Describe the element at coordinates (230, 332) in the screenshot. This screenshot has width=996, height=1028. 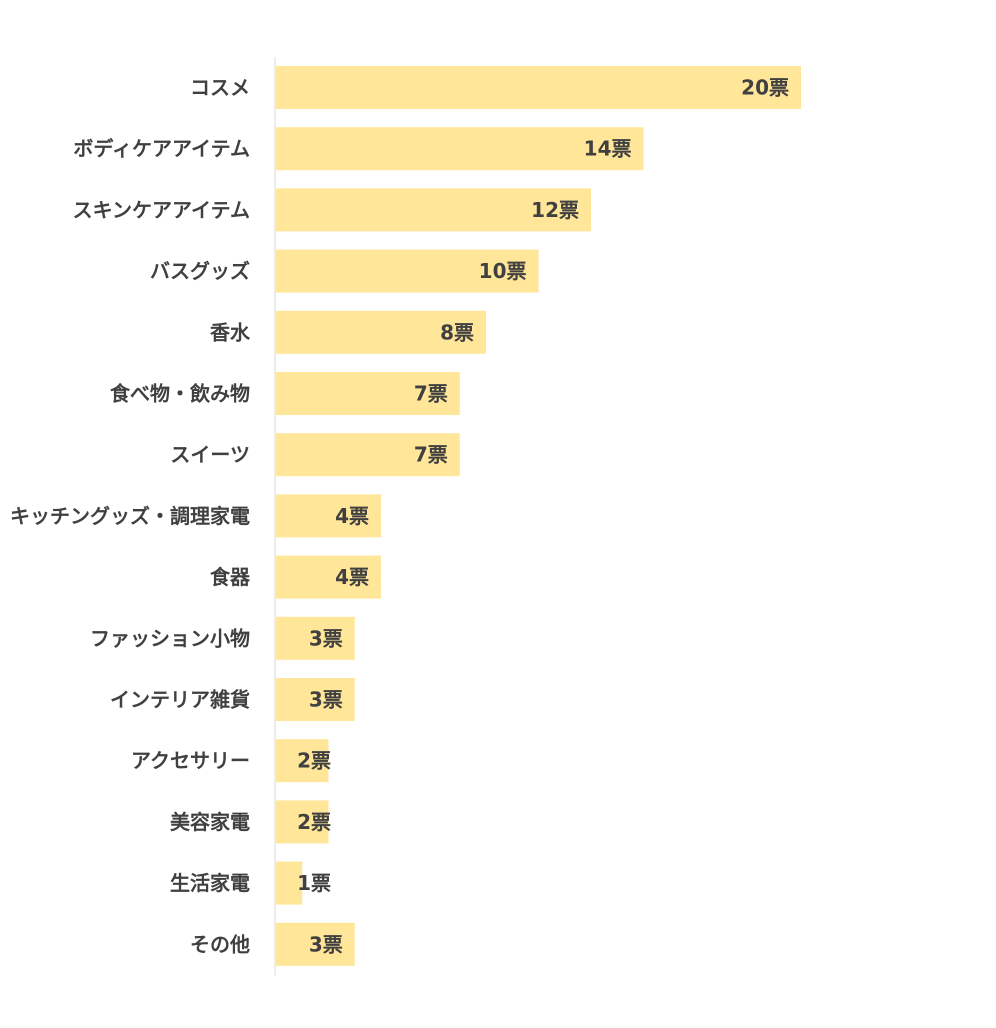
I see `category-label-5: 香水` at that location.